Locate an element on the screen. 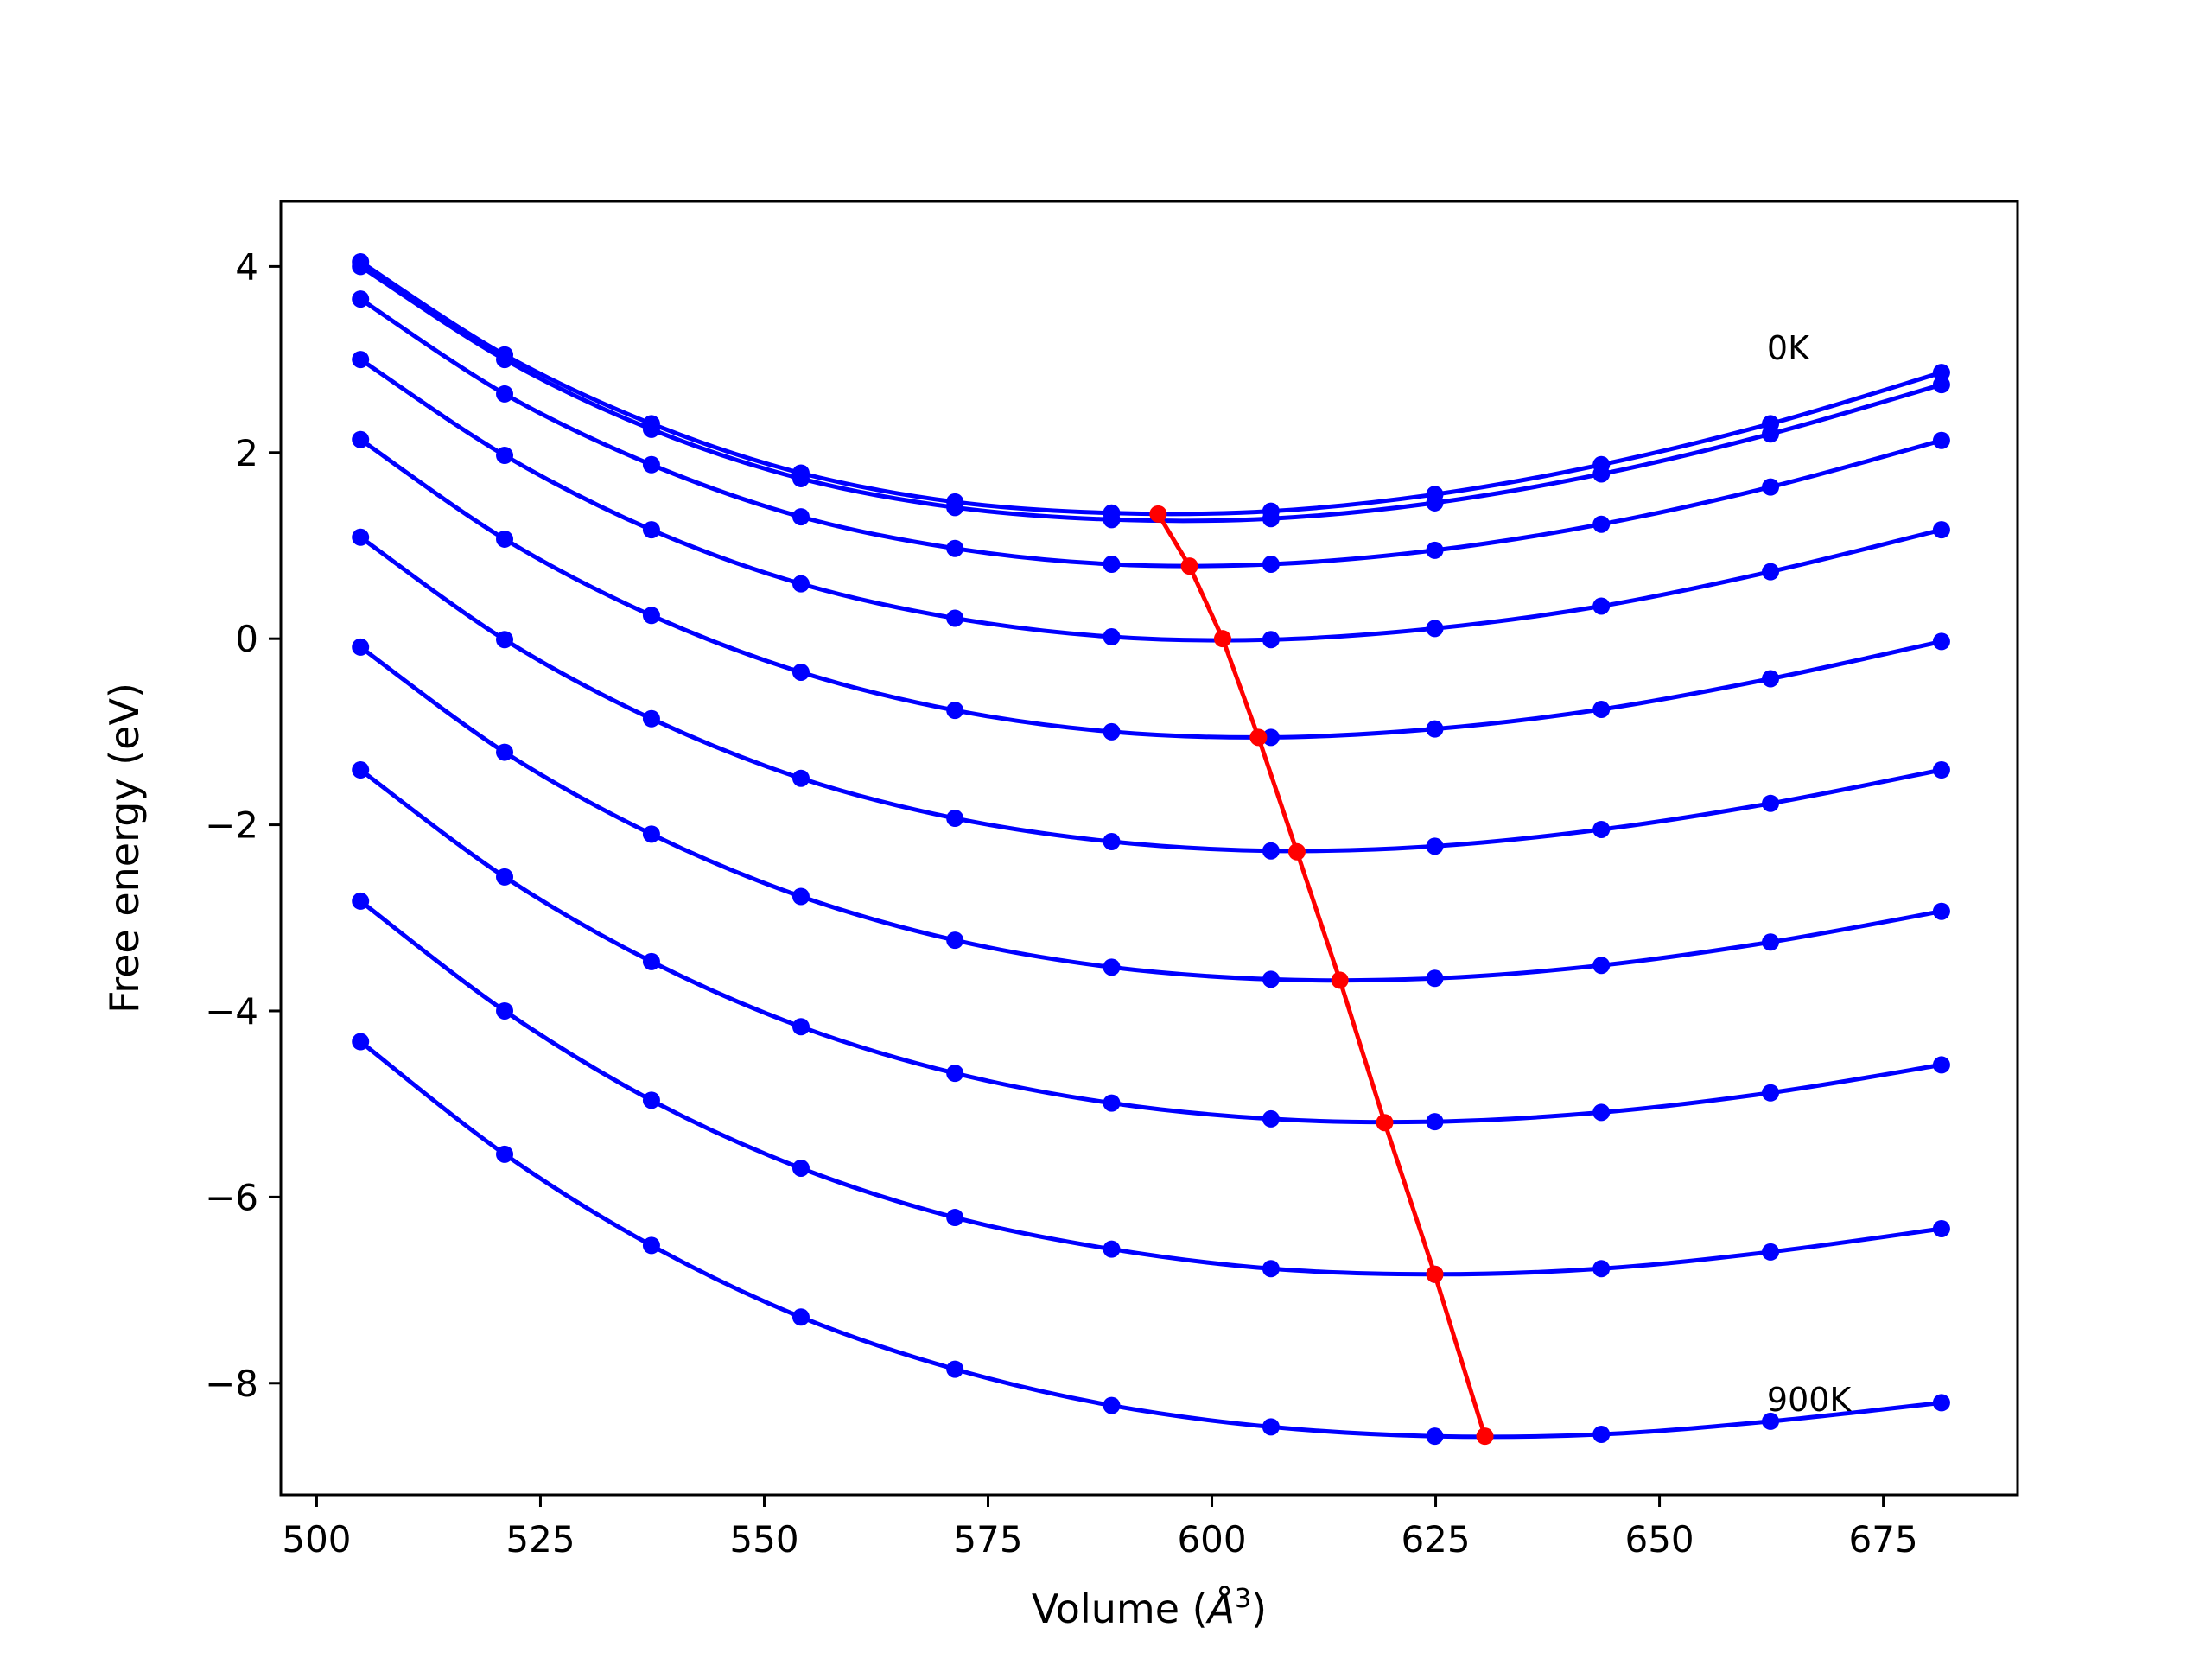 The height and width of the screenshot is (1659, 2212). annotation-layer: 0K 900K is located at coordinates (1810, 874).